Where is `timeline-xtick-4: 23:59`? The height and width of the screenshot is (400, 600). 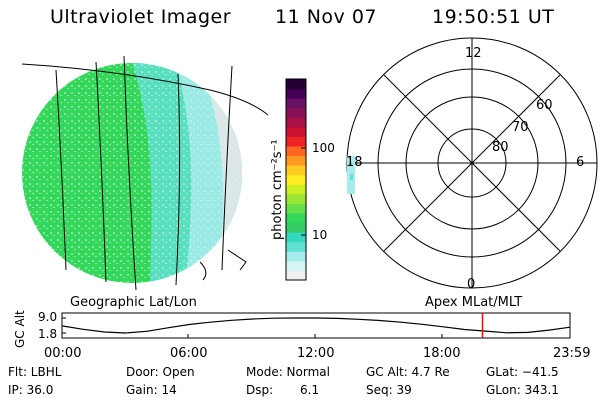
timeline-xtick-4: 23:59 is located at coordinates (572, 353).